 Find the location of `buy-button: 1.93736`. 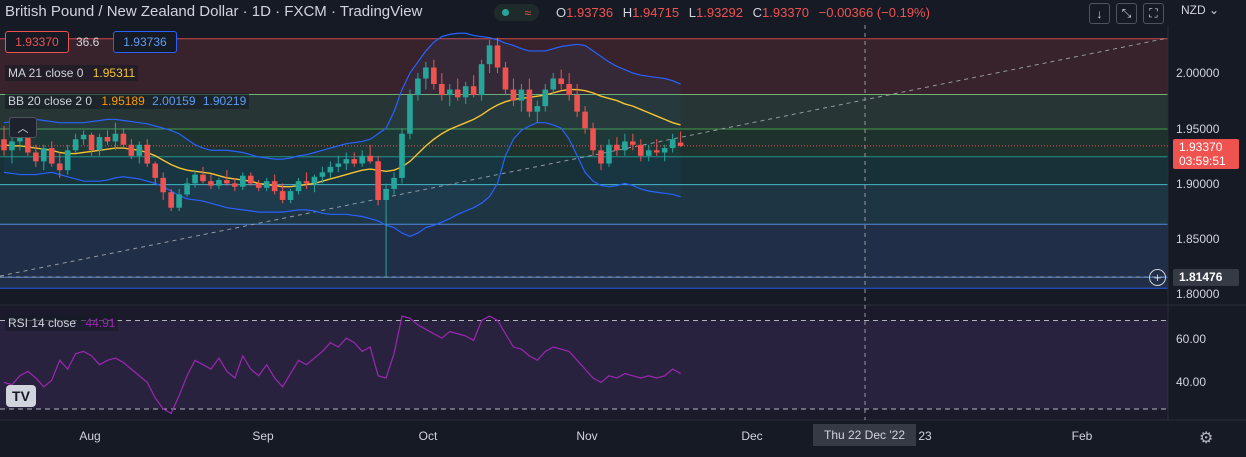

buy-button: 1.93736 is located at coordinates (145, 42).